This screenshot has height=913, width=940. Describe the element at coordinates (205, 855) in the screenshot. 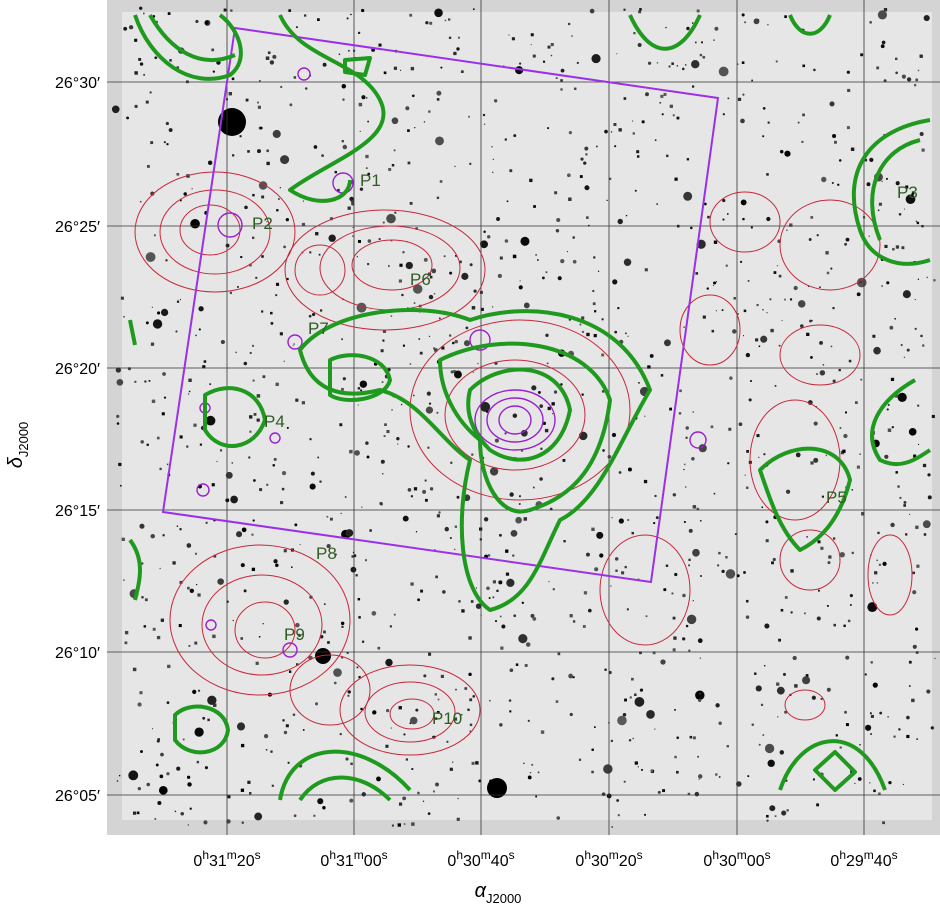

I see `unit: h` at that location.